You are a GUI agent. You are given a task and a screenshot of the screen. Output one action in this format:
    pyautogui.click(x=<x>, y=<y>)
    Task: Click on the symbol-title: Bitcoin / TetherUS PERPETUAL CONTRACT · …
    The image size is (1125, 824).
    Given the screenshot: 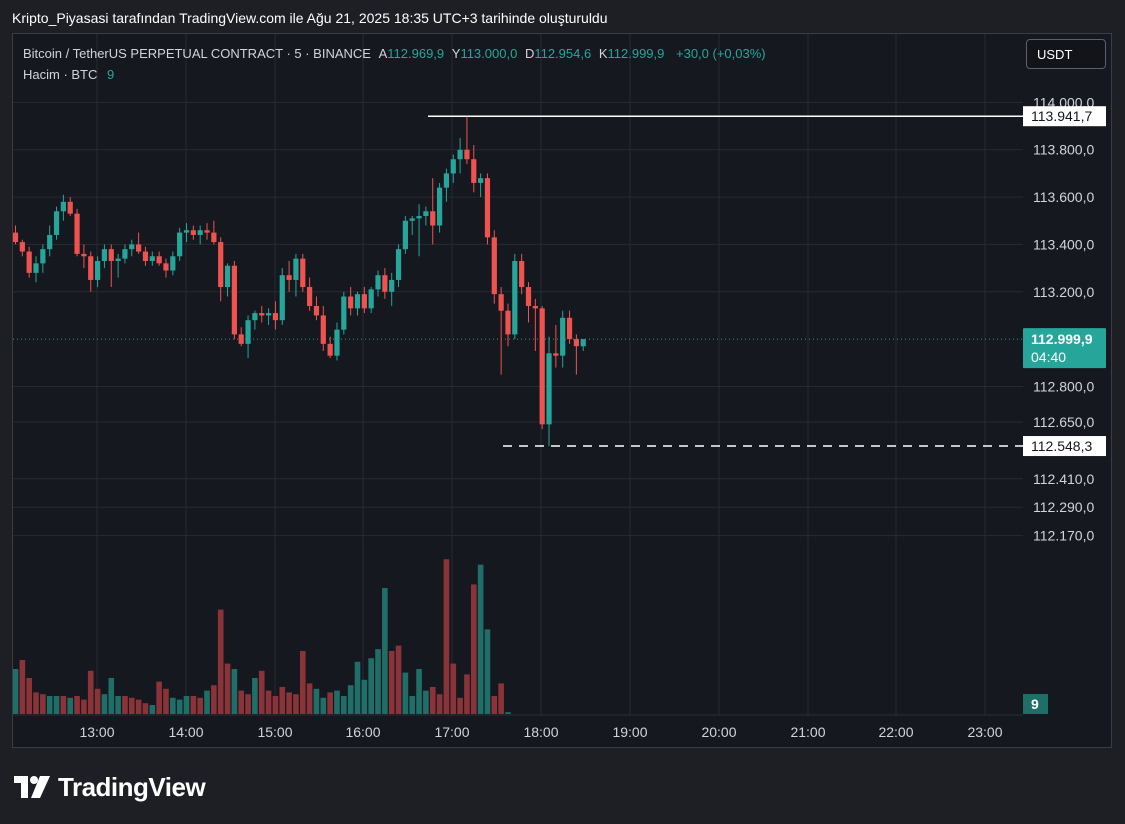 What is the action you would take?
    pyautogui.click(x=197, y=53)
    